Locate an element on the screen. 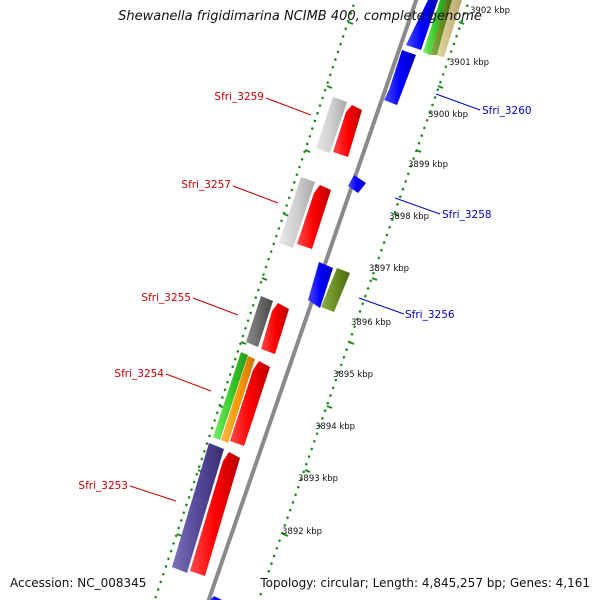 The width and height of the screenshot is (600, 600). gene-top-olive is located at coordinates (441, 27).